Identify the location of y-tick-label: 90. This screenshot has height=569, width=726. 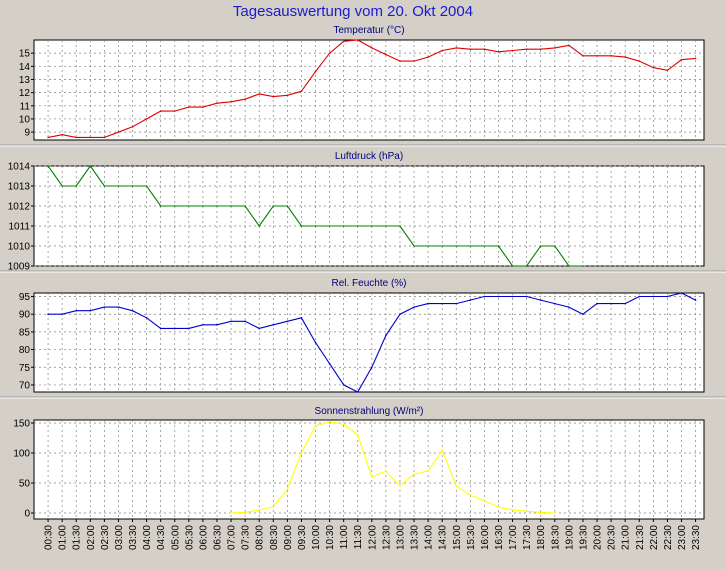
(25, 315).